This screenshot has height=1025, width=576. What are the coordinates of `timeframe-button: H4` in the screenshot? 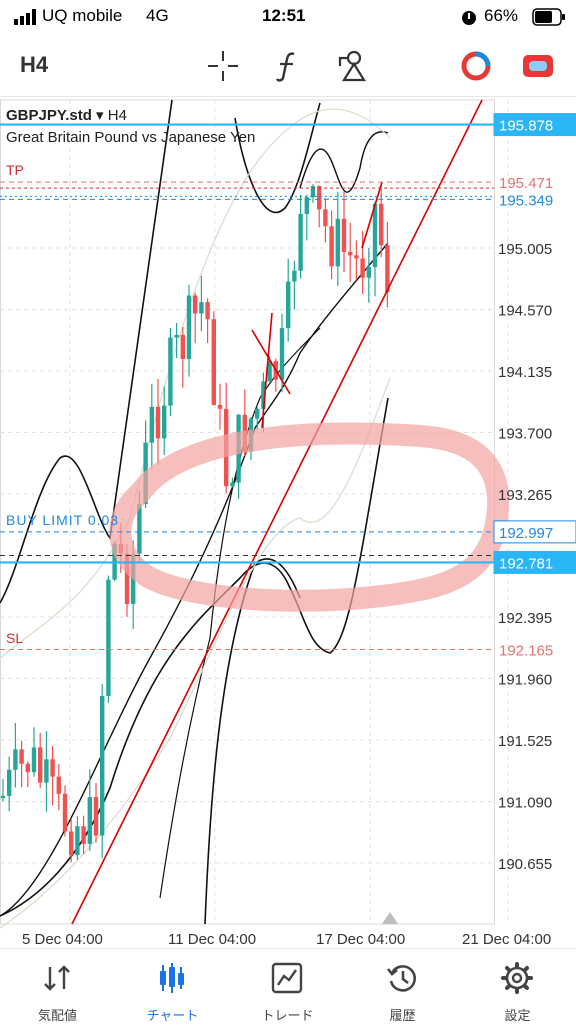 It's located at (34, 64).